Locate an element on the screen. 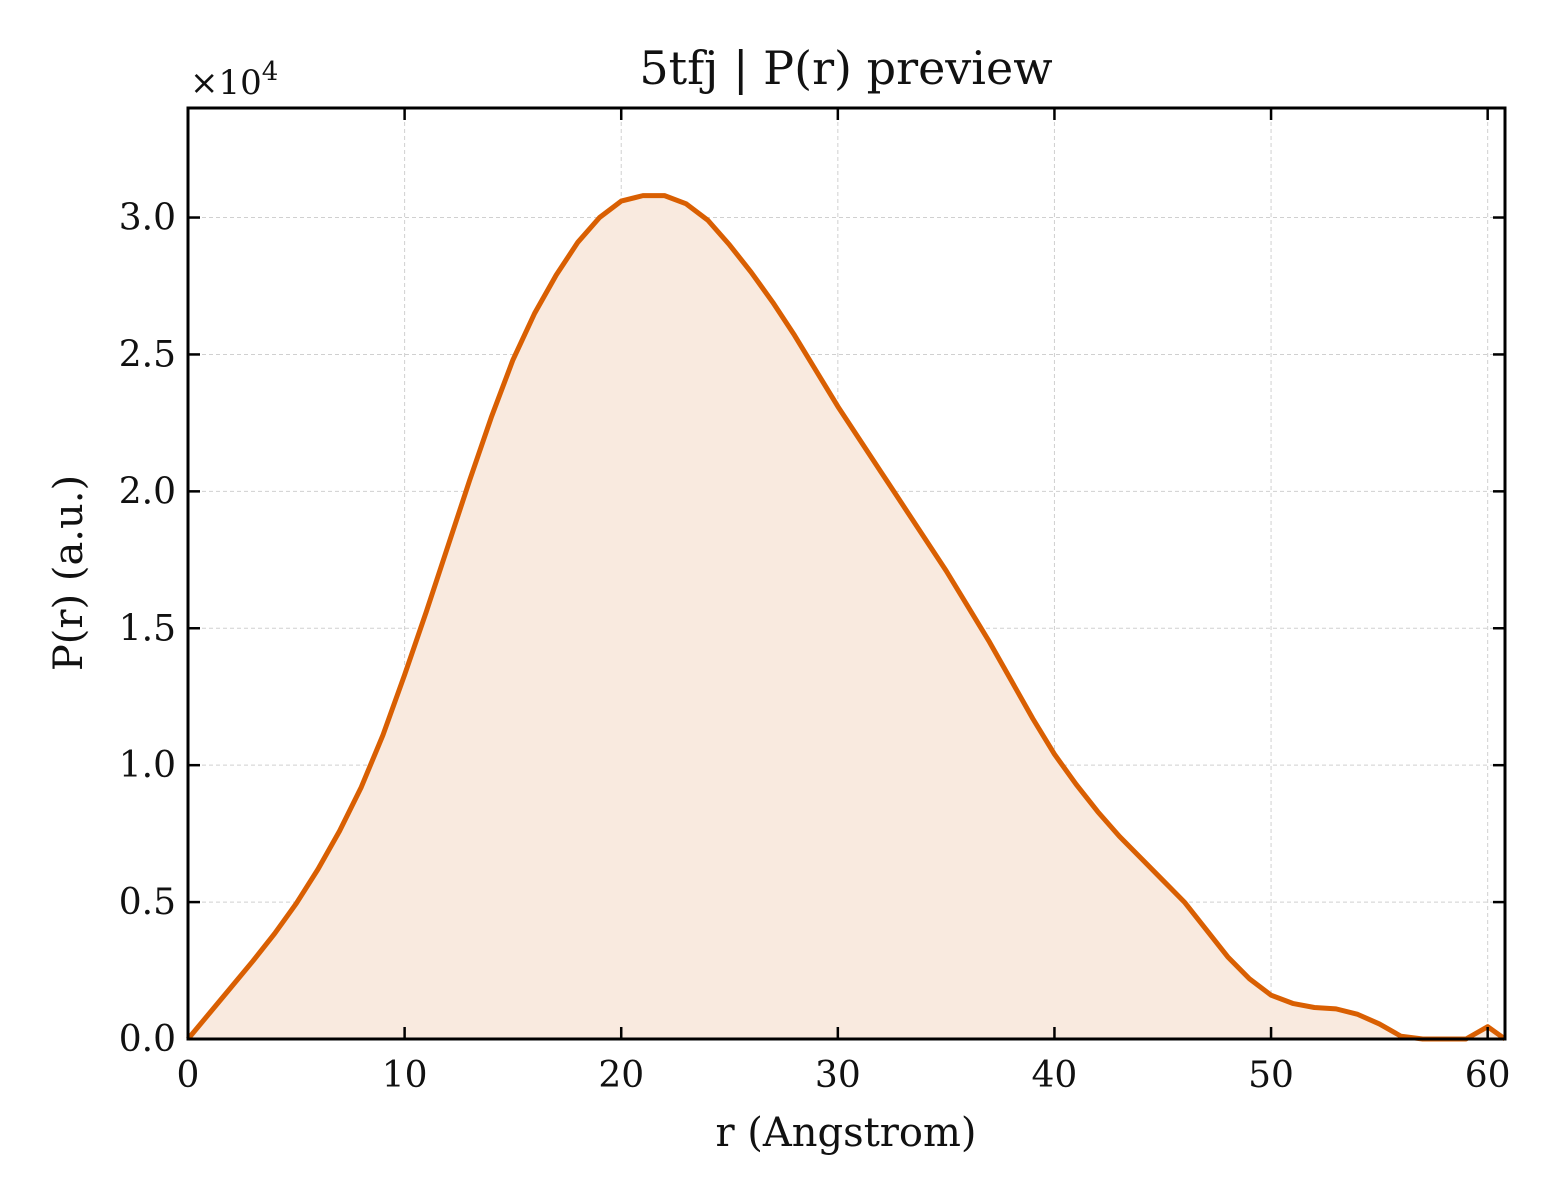  y-axis-label: P(r) (a.u.) is located at coordinates (69, 573).